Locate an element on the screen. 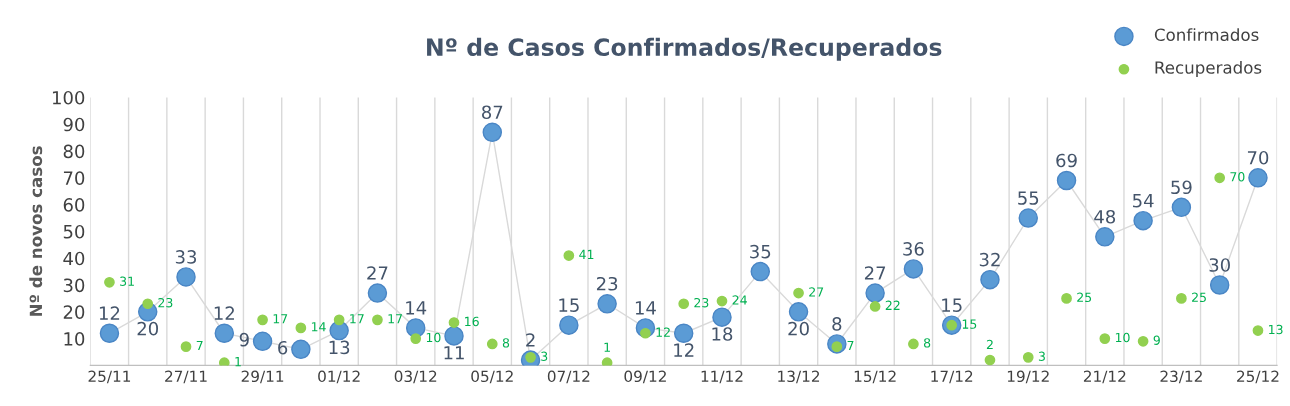 This screenshot has width=1290, height=406. data-label: 18 is located at coordinates (722, 334).